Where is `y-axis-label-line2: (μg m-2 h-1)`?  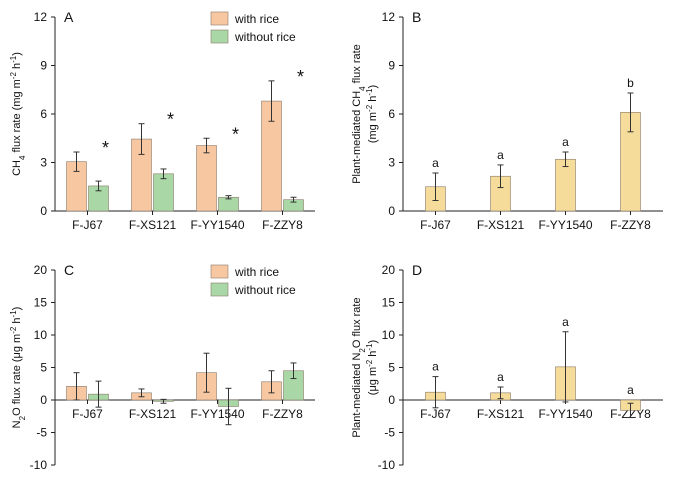 y-axis-label-line2: (μg m-2 h-1) is located at coordinates (372, 367).